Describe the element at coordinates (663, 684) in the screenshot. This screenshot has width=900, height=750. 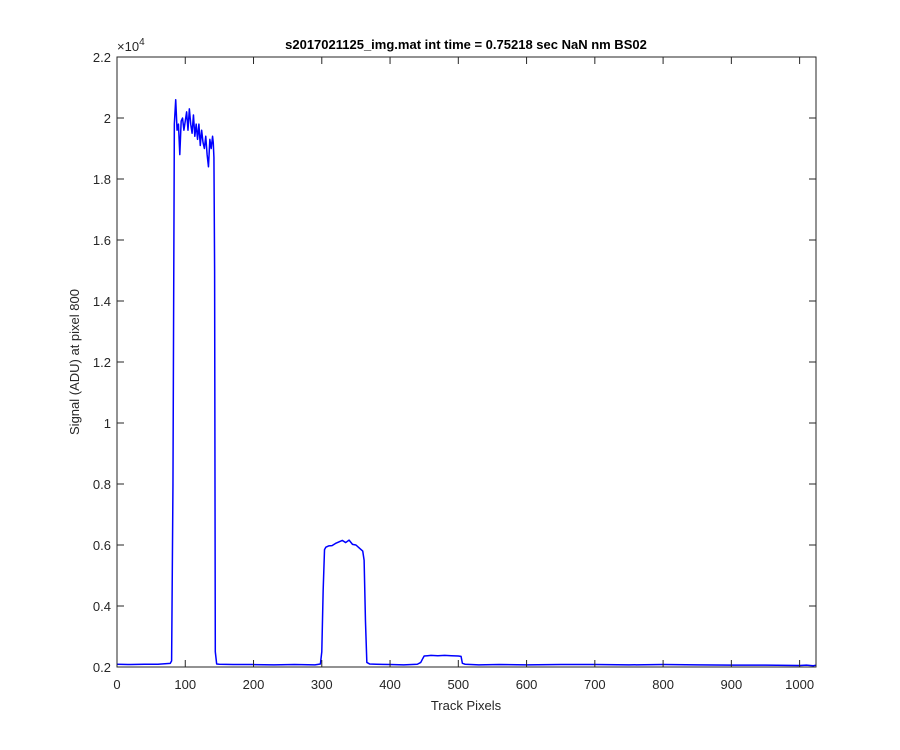
I see `x-tick-label: 800` at that location.